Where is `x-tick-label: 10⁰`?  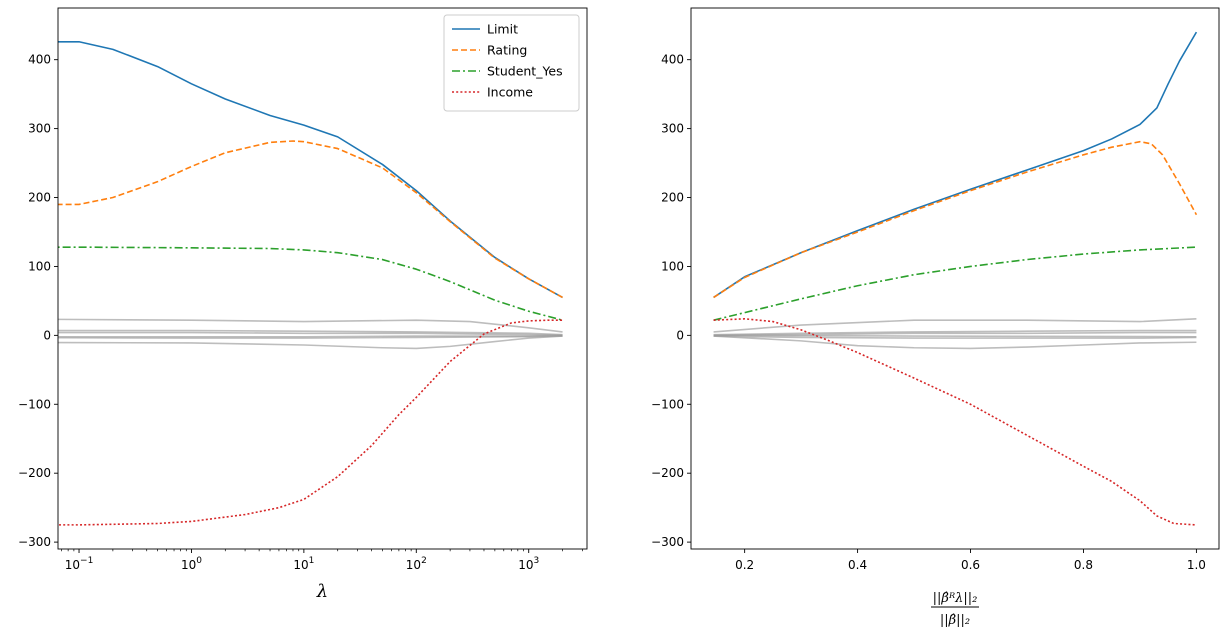 x-tick-label: 10⁰ is located at coordinates (191, 564).